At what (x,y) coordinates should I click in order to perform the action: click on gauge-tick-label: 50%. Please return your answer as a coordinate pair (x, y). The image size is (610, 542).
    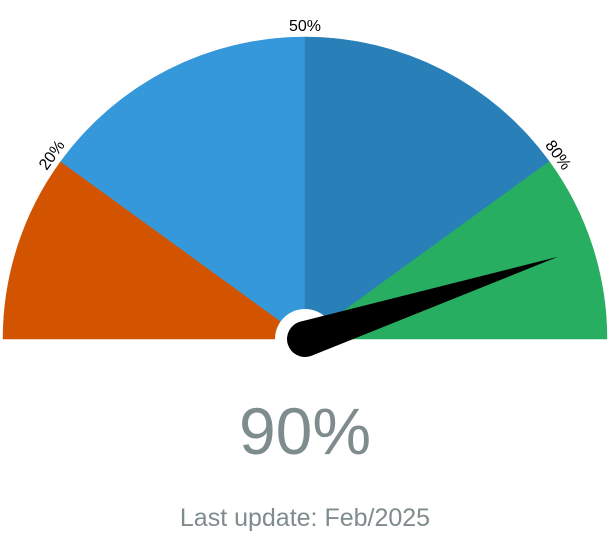
    Looking at the image, I should click on (305, 26).